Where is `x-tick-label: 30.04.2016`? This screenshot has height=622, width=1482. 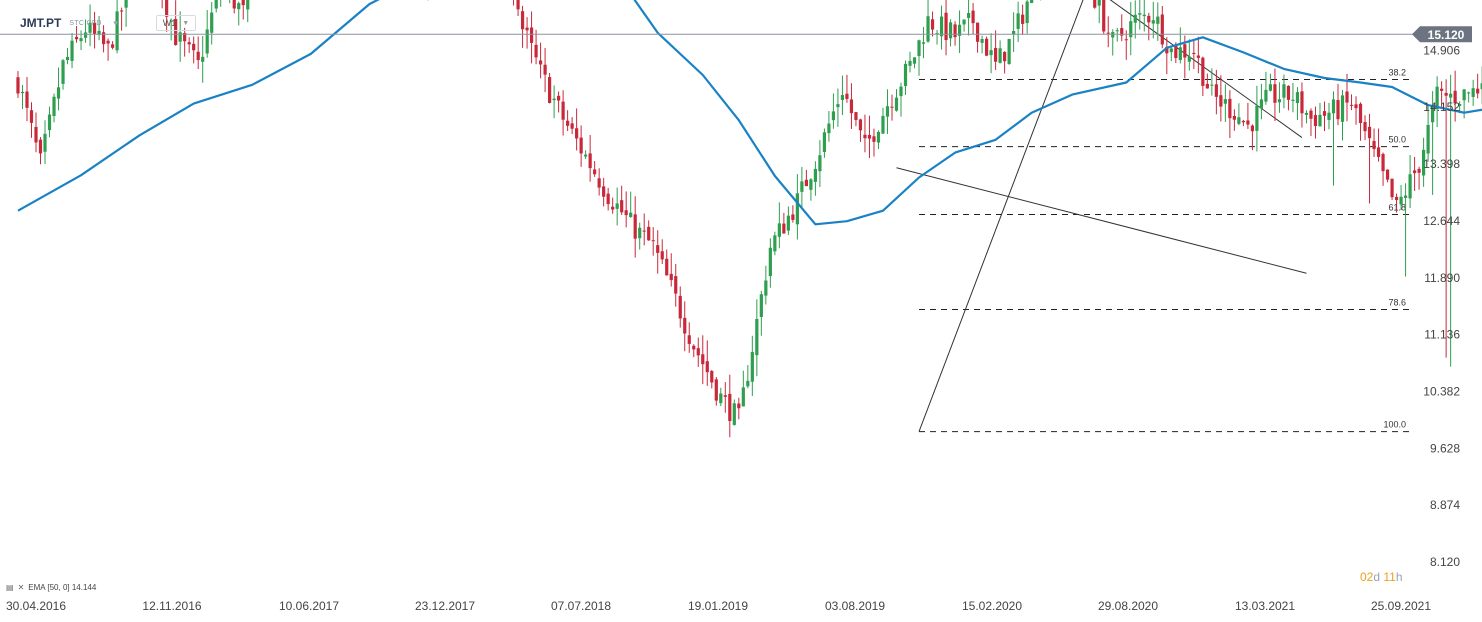 x-tick-label: 30.04.2016 is located at coordinates (36, 606).